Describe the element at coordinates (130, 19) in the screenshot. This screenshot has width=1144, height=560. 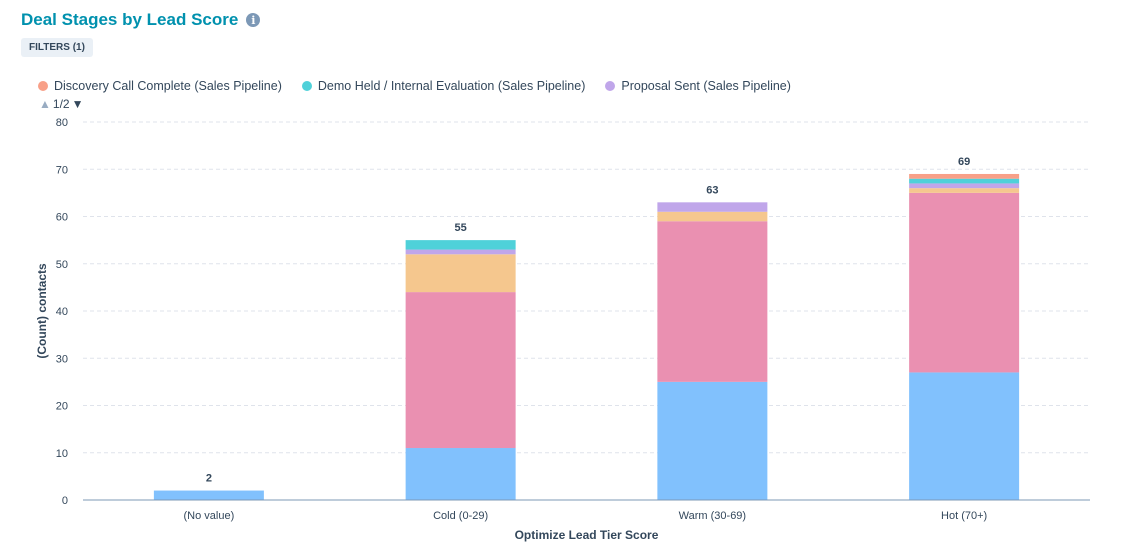
I see `chart-title: Deal Stages by Lead Score` at that location.